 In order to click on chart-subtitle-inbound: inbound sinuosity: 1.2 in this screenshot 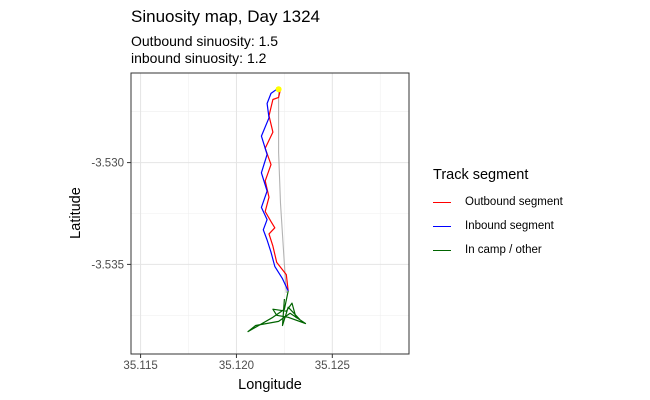, I will do `click(199, 58)`.